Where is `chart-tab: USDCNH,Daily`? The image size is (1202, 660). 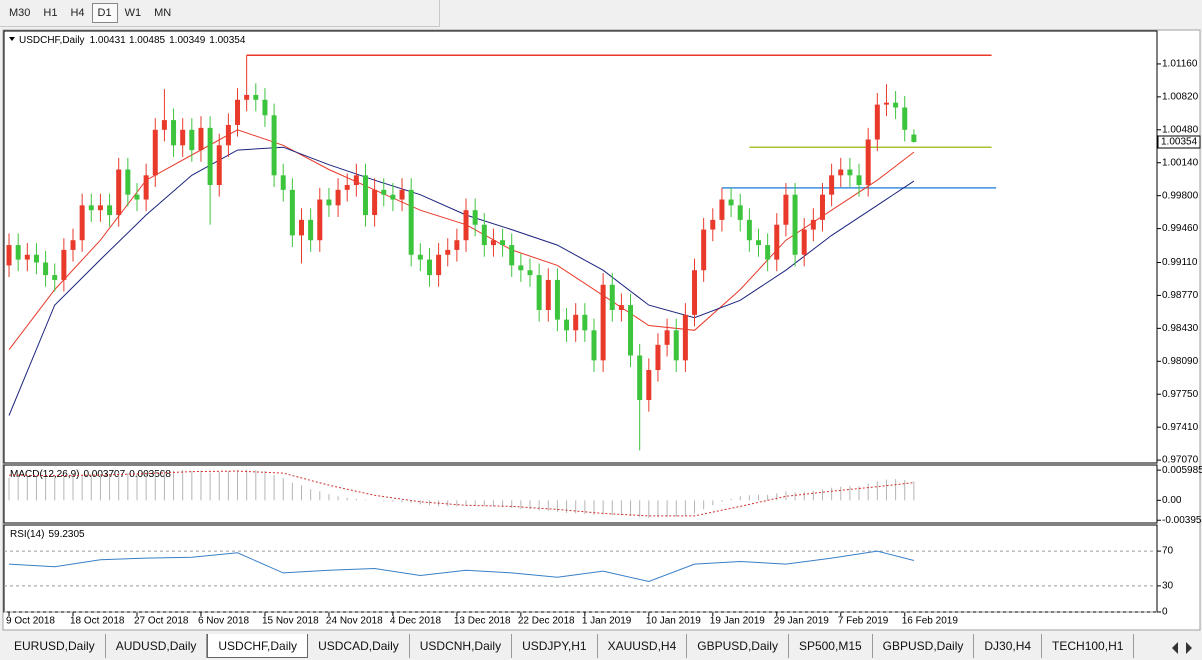 chart-tab: USDCNH,Daily is located at coordinates (461, 646).